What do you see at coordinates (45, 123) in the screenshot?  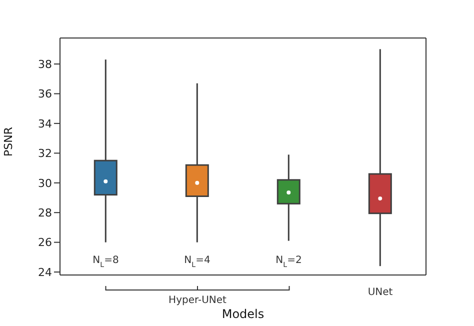 I see `y-tick-label: 34` at bounding box center [45, 123].